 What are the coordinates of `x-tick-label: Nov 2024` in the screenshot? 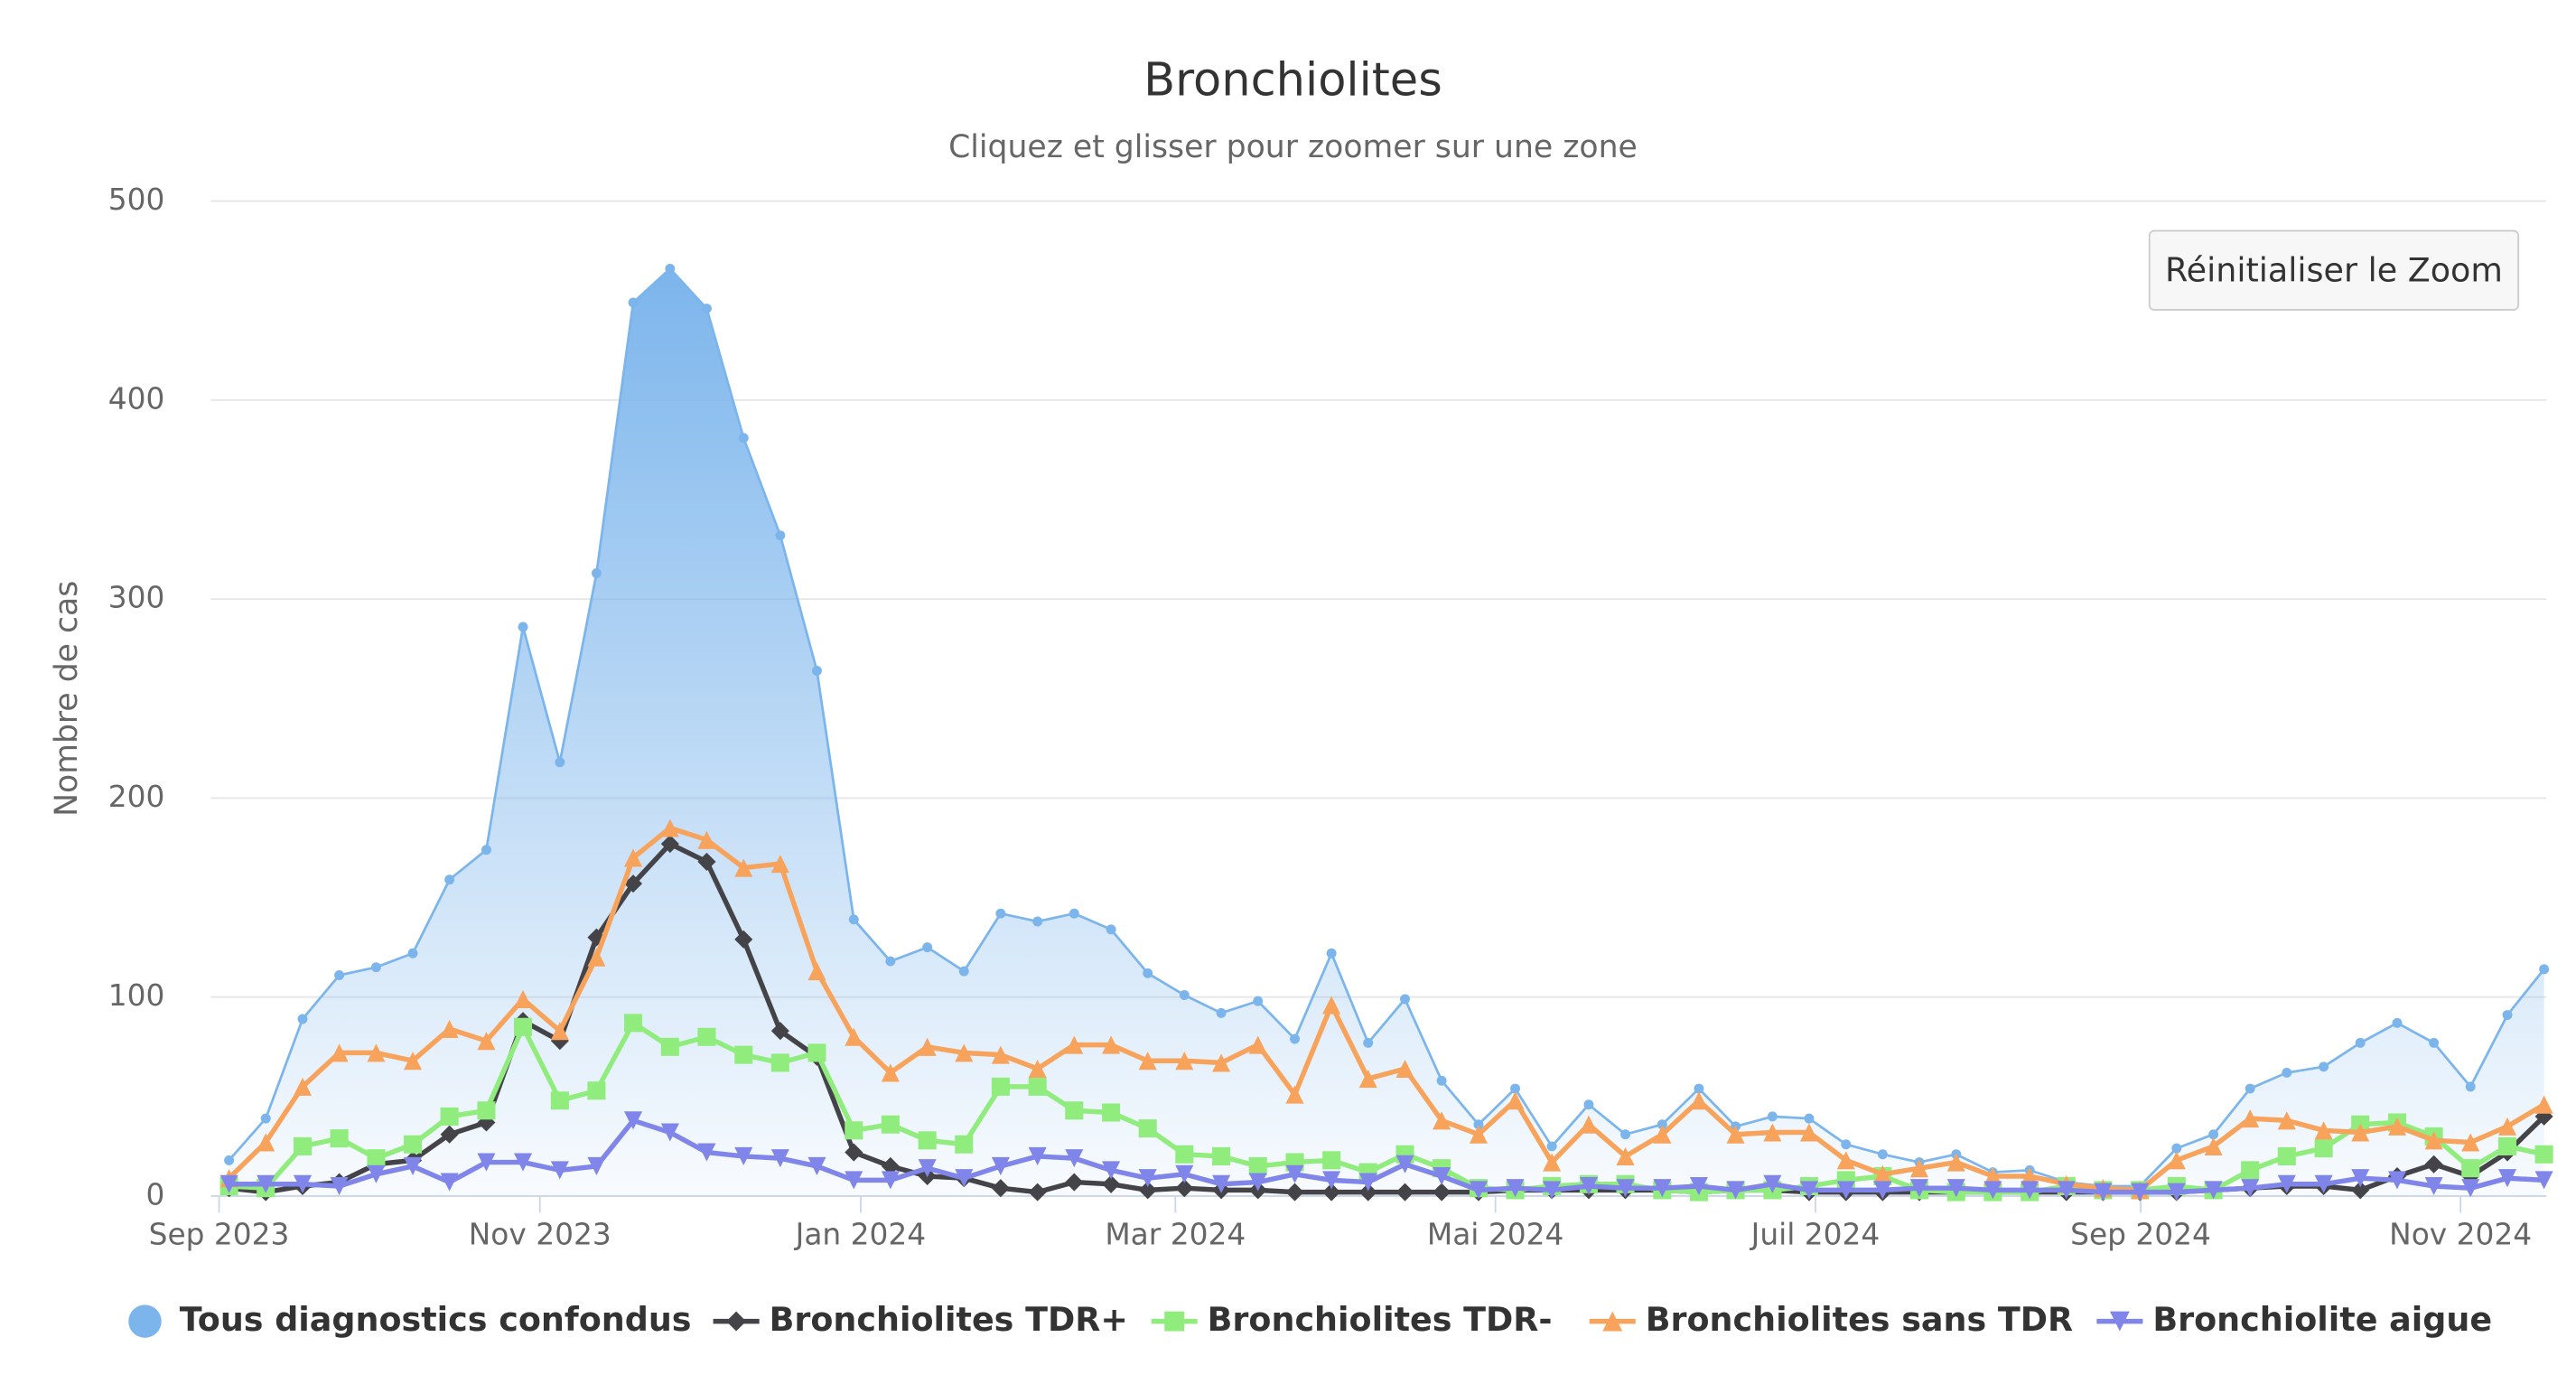 It's located at (2460, 1234).